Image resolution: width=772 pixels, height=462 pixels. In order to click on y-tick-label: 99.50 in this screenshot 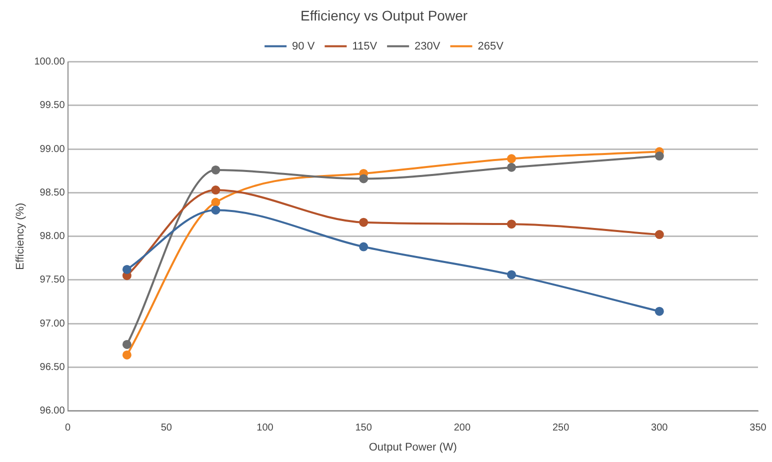, I will do `click(53, 106)`.